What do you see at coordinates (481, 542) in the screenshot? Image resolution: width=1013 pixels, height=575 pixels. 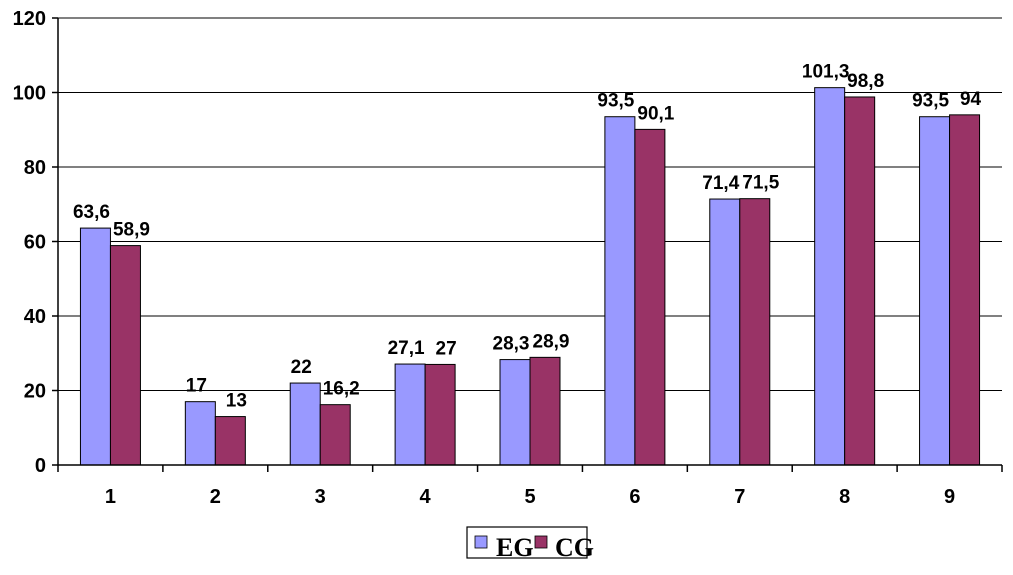 I see `legend-swatch-eg` at bounding box center [481, 542].